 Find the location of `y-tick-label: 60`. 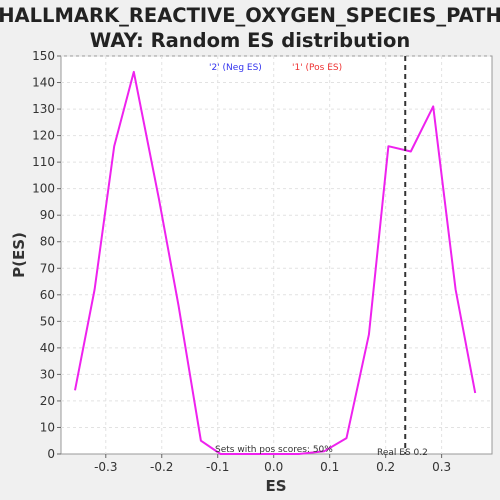

y-tick-label: 60 is located at coordinates (47, 295).